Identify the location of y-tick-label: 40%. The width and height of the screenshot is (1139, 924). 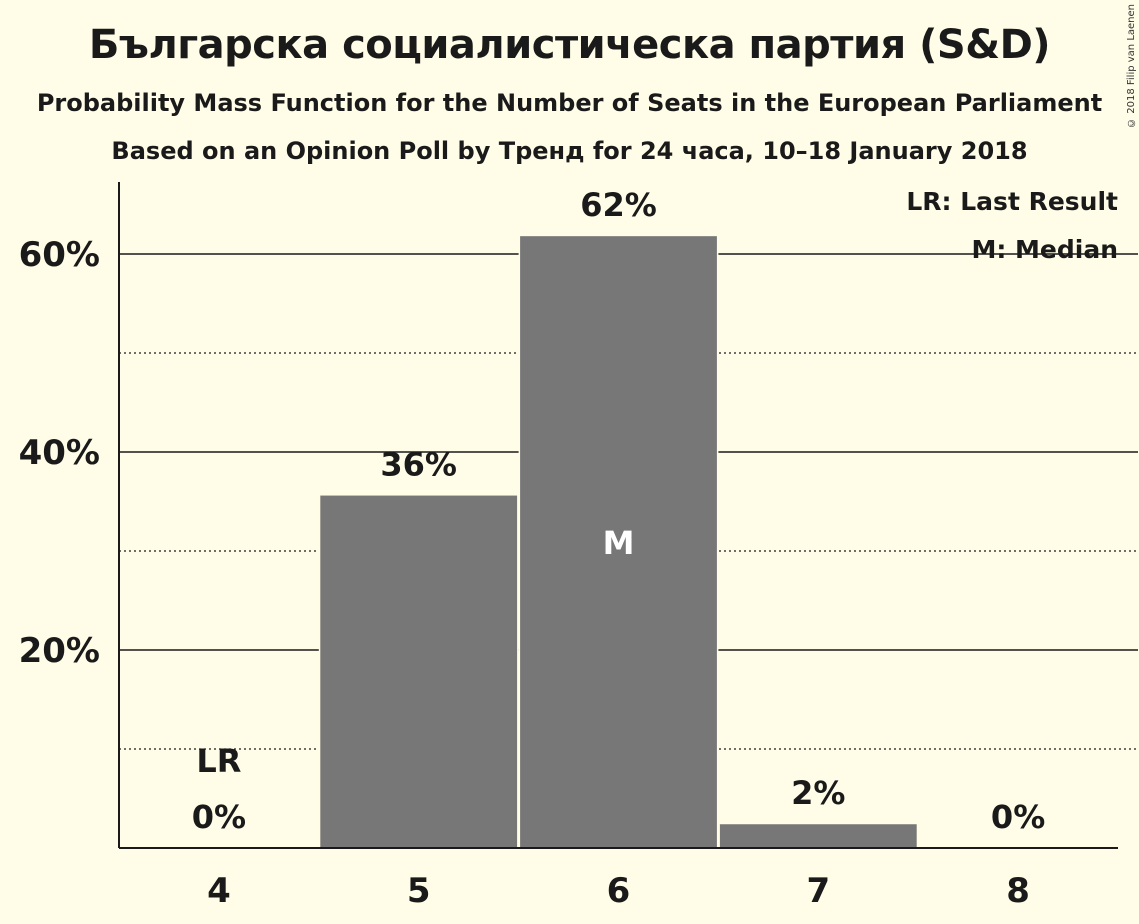
(59, 453).